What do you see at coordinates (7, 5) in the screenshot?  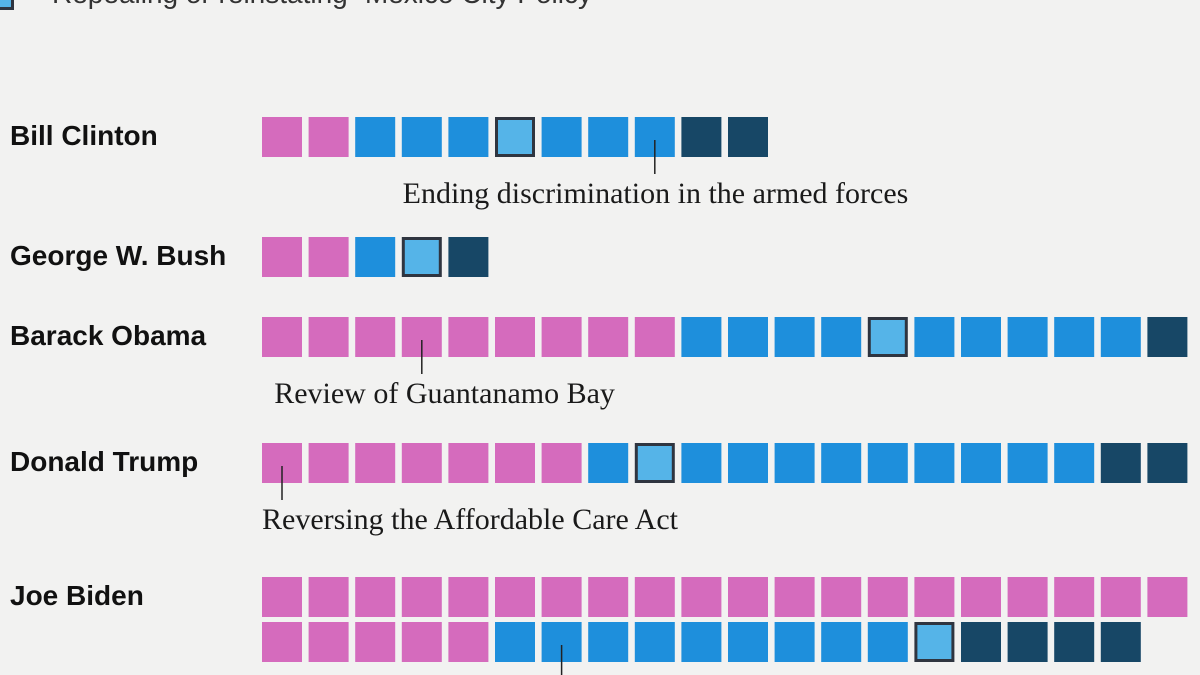 I see `legend-swatch-icon` at bounding box center [7, 5].